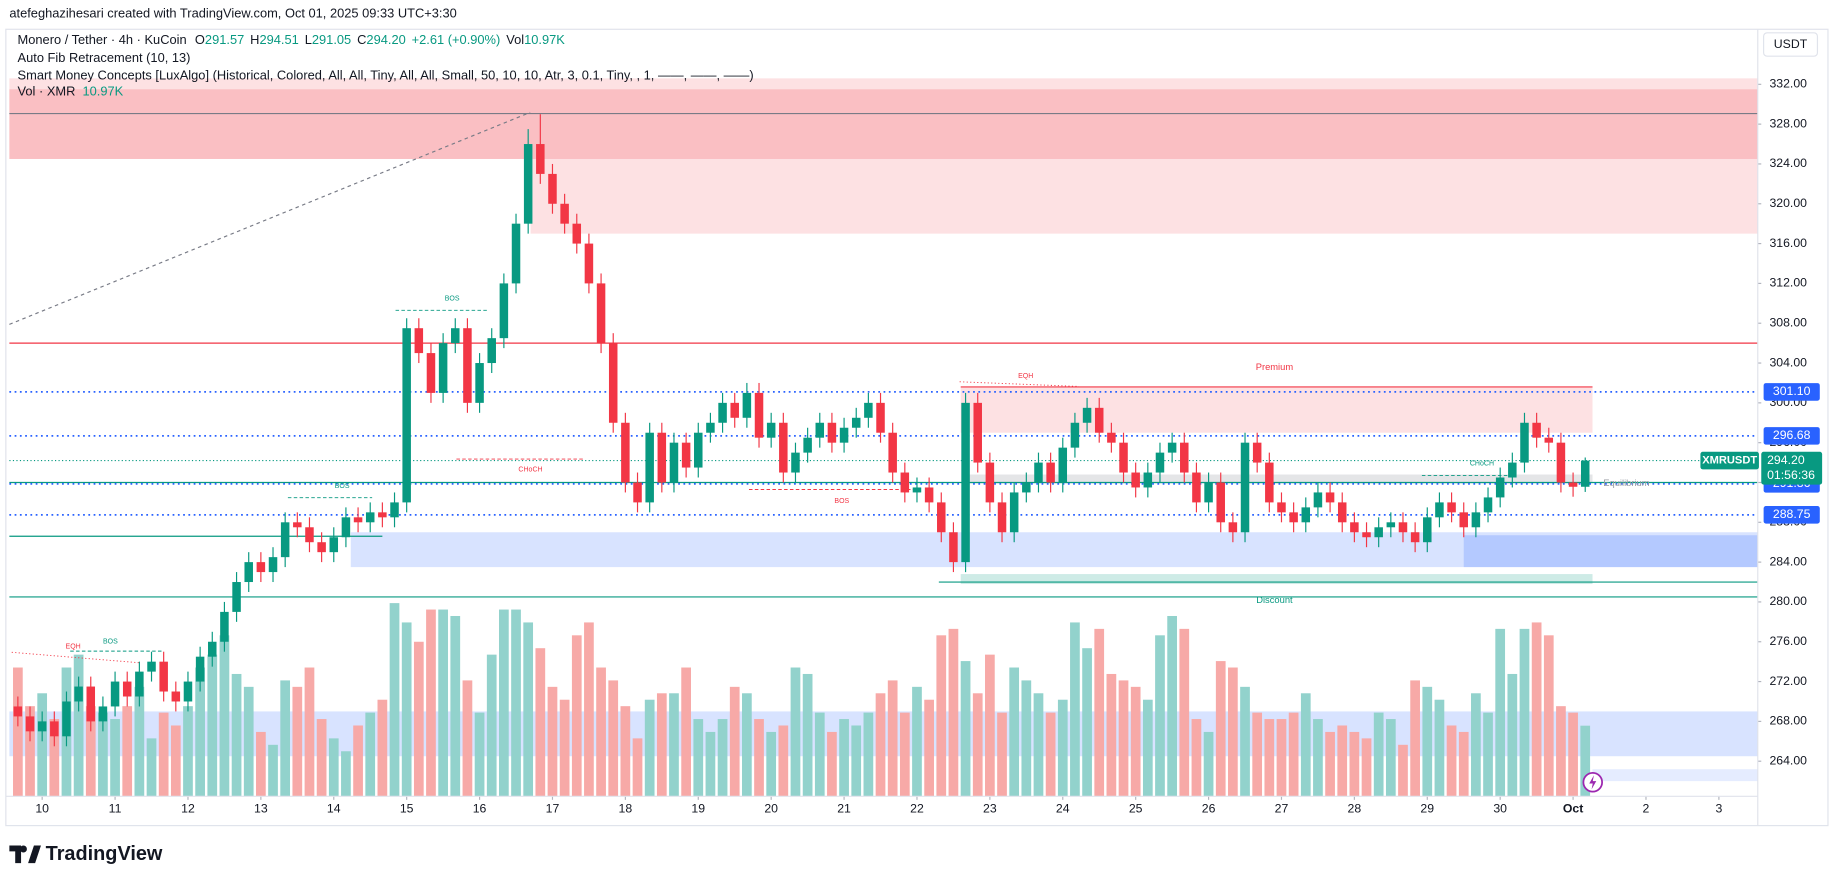  I want to click on y-tick-label: 268.00, so click(1788, 721).